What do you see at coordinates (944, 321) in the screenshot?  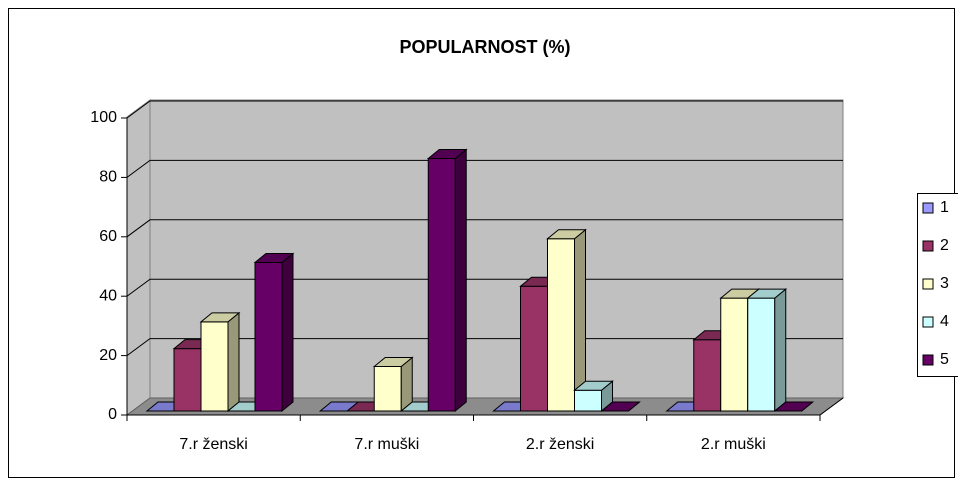 I see `legend-label: 4` at bounding box center [944, 321].